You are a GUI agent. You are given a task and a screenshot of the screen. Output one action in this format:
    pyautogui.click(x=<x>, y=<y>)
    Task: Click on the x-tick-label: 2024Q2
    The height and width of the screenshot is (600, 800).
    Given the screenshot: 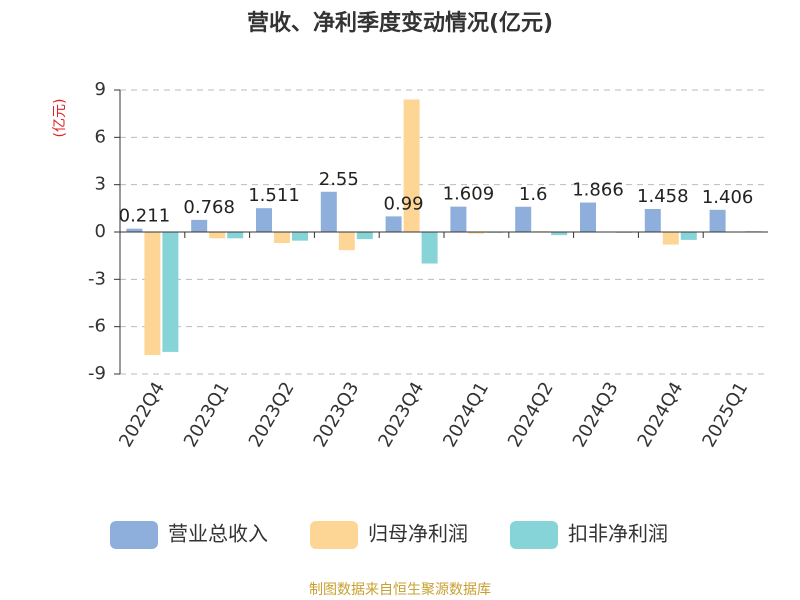 What is the action you would take?
    pyautogui.click(x=531, y=415)
    